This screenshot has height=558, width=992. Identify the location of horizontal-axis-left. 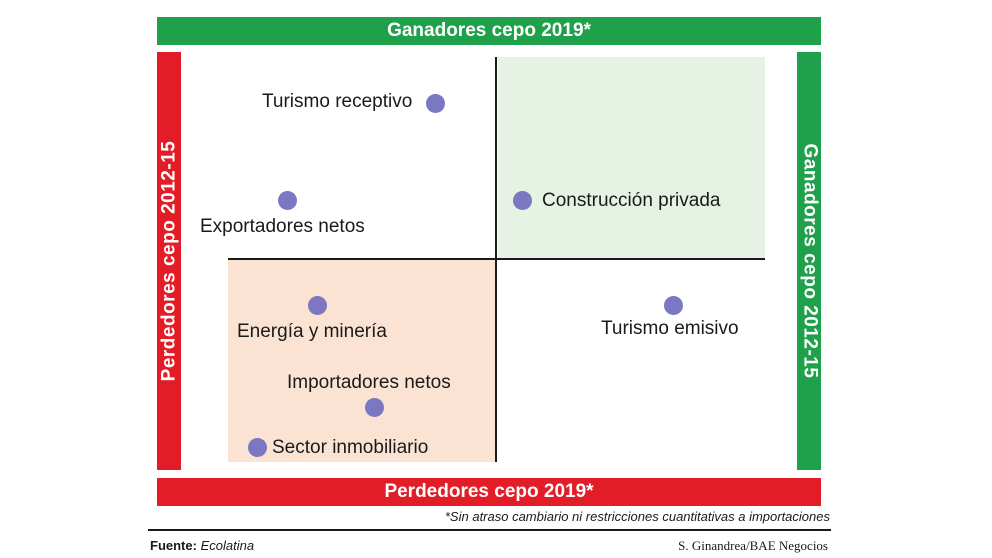
(362, 259).